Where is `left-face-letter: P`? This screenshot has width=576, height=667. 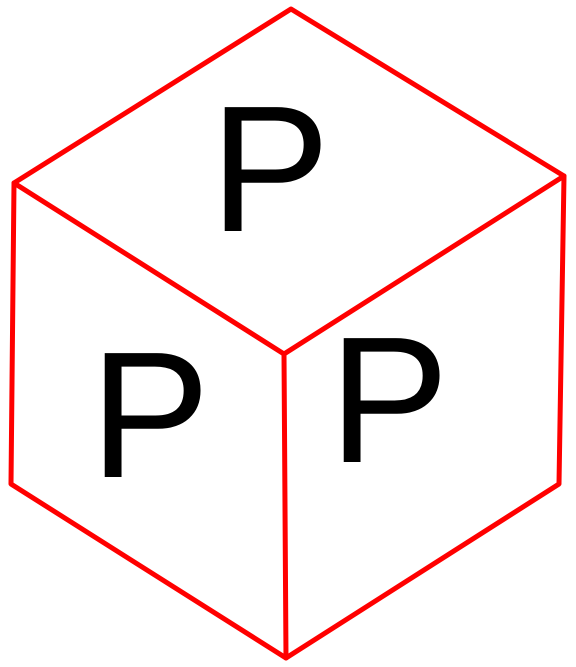
left-face-letter: P is located at coordinates (150, 415).